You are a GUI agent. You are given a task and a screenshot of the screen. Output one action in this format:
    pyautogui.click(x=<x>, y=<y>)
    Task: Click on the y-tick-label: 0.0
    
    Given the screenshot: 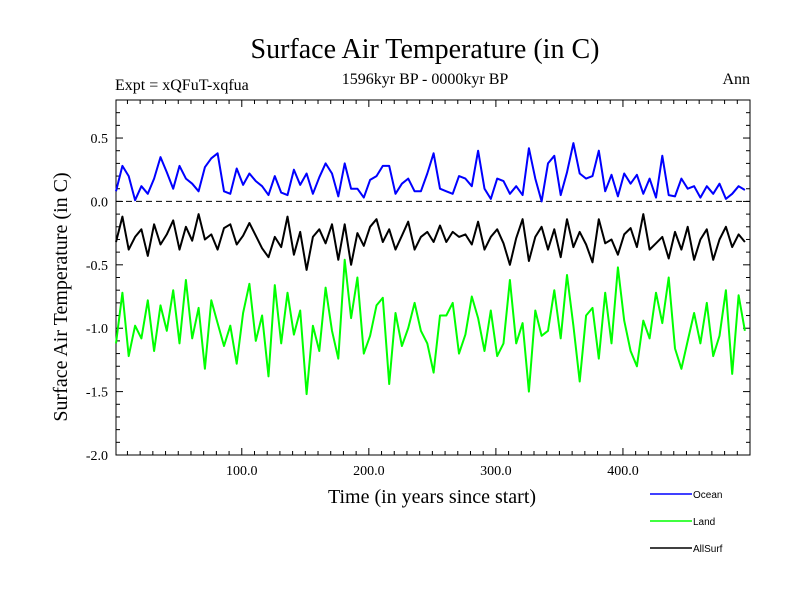 What is the action you would take?
    pyautogui.click(x=100, y=202)
    